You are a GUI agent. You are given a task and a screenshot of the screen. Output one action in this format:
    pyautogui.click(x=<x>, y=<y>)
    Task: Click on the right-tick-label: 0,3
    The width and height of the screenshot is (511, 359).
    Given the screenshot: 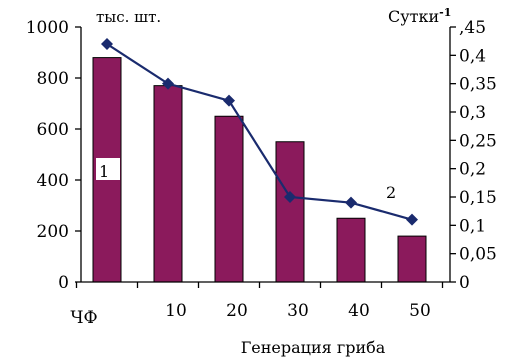 What is the action you would take?
    pyautogui.click(x=472, y=113)
    